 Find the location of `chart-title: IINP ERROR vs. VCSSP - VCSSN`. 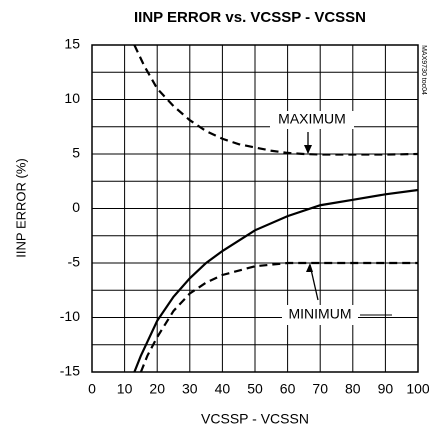

chart-title: IINP ERROR vs. VCSSP - VCSSN is located at coordinates (250, 17).